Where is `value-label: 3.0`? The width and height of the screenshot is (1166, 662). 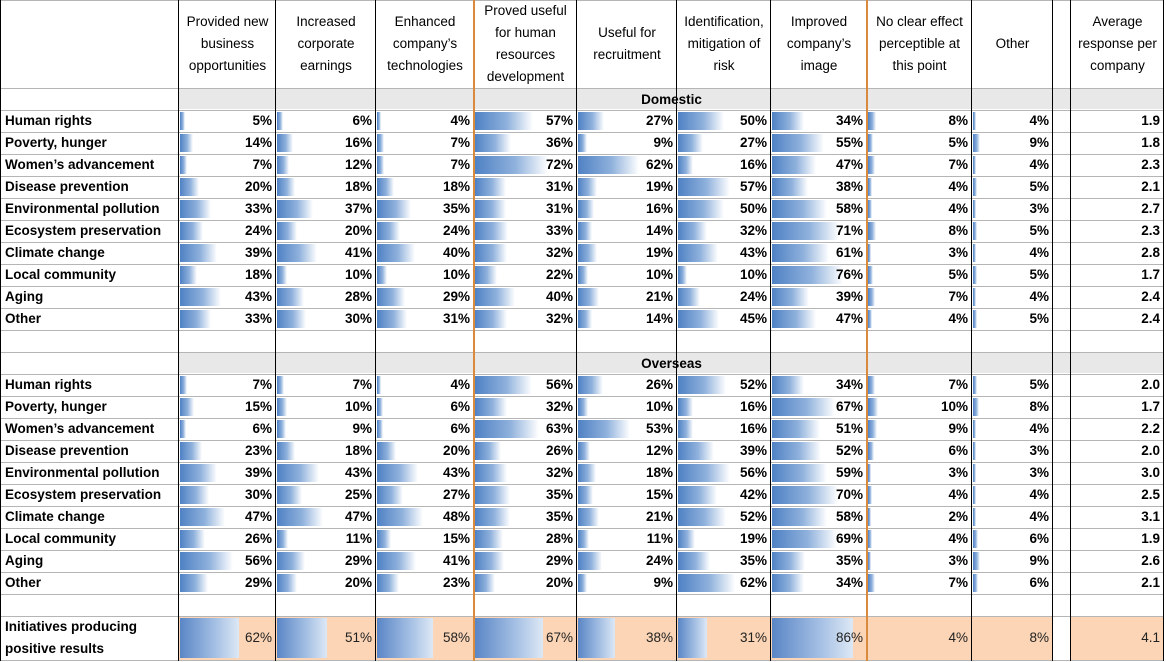
value-label: 3.0 is located at coordinates (1150, 472).